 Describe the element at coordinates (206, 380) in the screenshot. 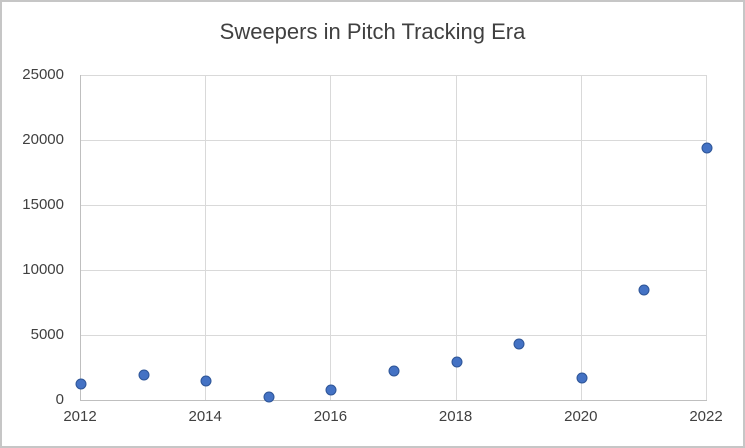

I see `data-point-2014` at that location.